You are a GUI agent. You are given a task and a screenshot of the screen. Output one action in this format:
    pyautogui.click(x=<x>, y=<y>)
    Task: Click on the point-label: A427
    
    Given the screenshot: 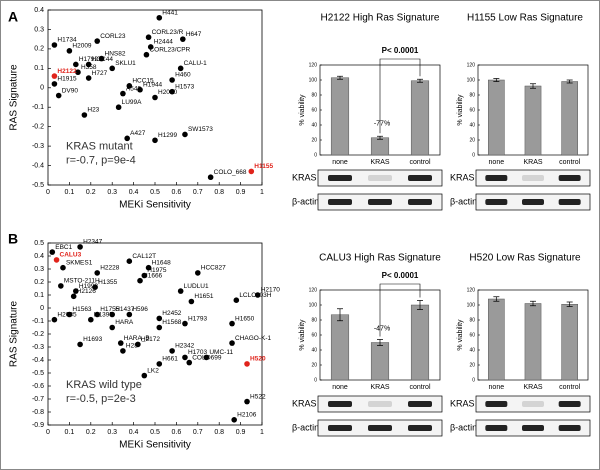 What is the action you would take?
    pyautogui.click(x=138, y=133)
    